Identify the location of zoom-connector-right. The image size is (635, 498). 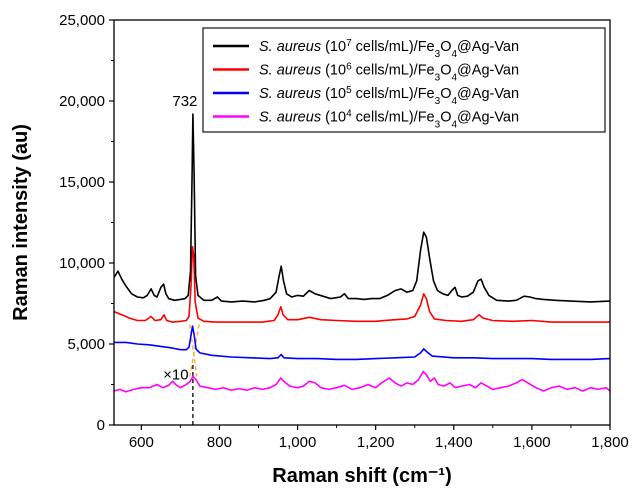
(194, 350).